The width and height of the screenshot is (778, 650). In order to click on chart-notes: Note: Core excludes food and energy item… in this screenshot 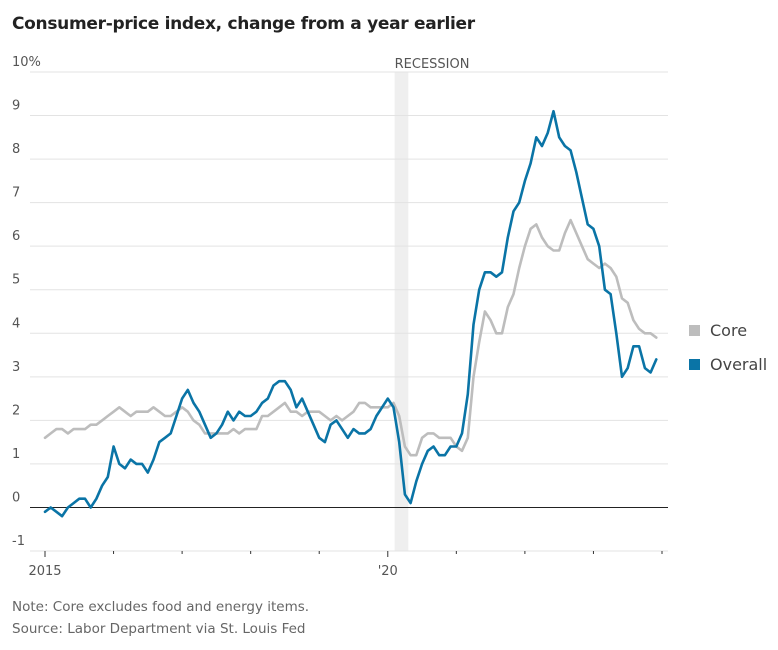, I will do `click(160, 618)`.